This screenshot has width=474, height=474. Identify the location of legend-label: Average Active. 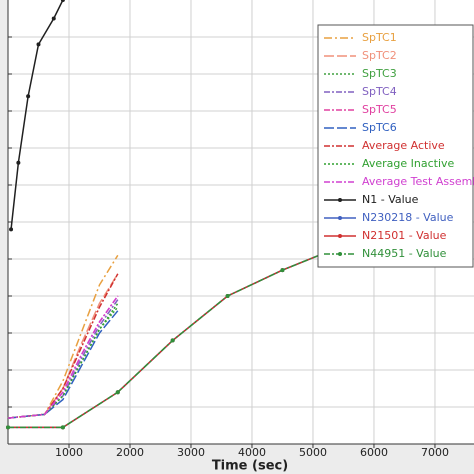
(403, 145).